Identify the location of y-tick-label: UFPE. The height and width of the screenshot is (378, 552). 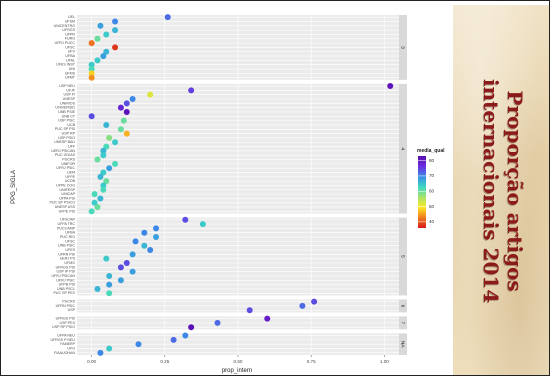
(70, 177).